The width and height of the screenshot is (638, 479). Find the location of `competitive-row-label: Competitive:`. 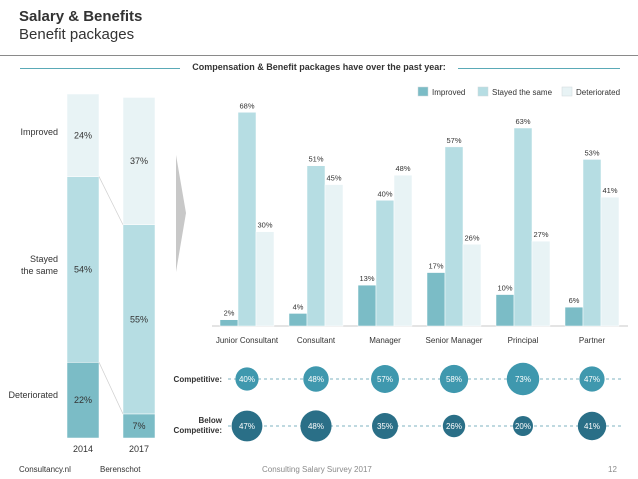

competitive-row-label: Competitive: is located at coordinates (198, 379).